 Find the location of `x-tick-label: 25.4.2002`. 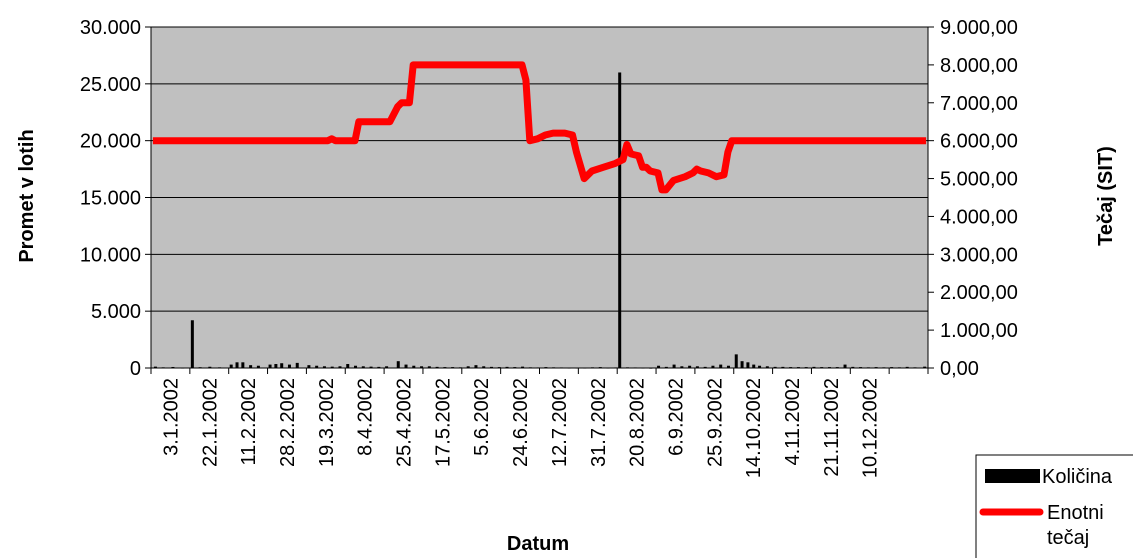

x-tick-label: 25.4.2002 is located at coordinates (405, 422).